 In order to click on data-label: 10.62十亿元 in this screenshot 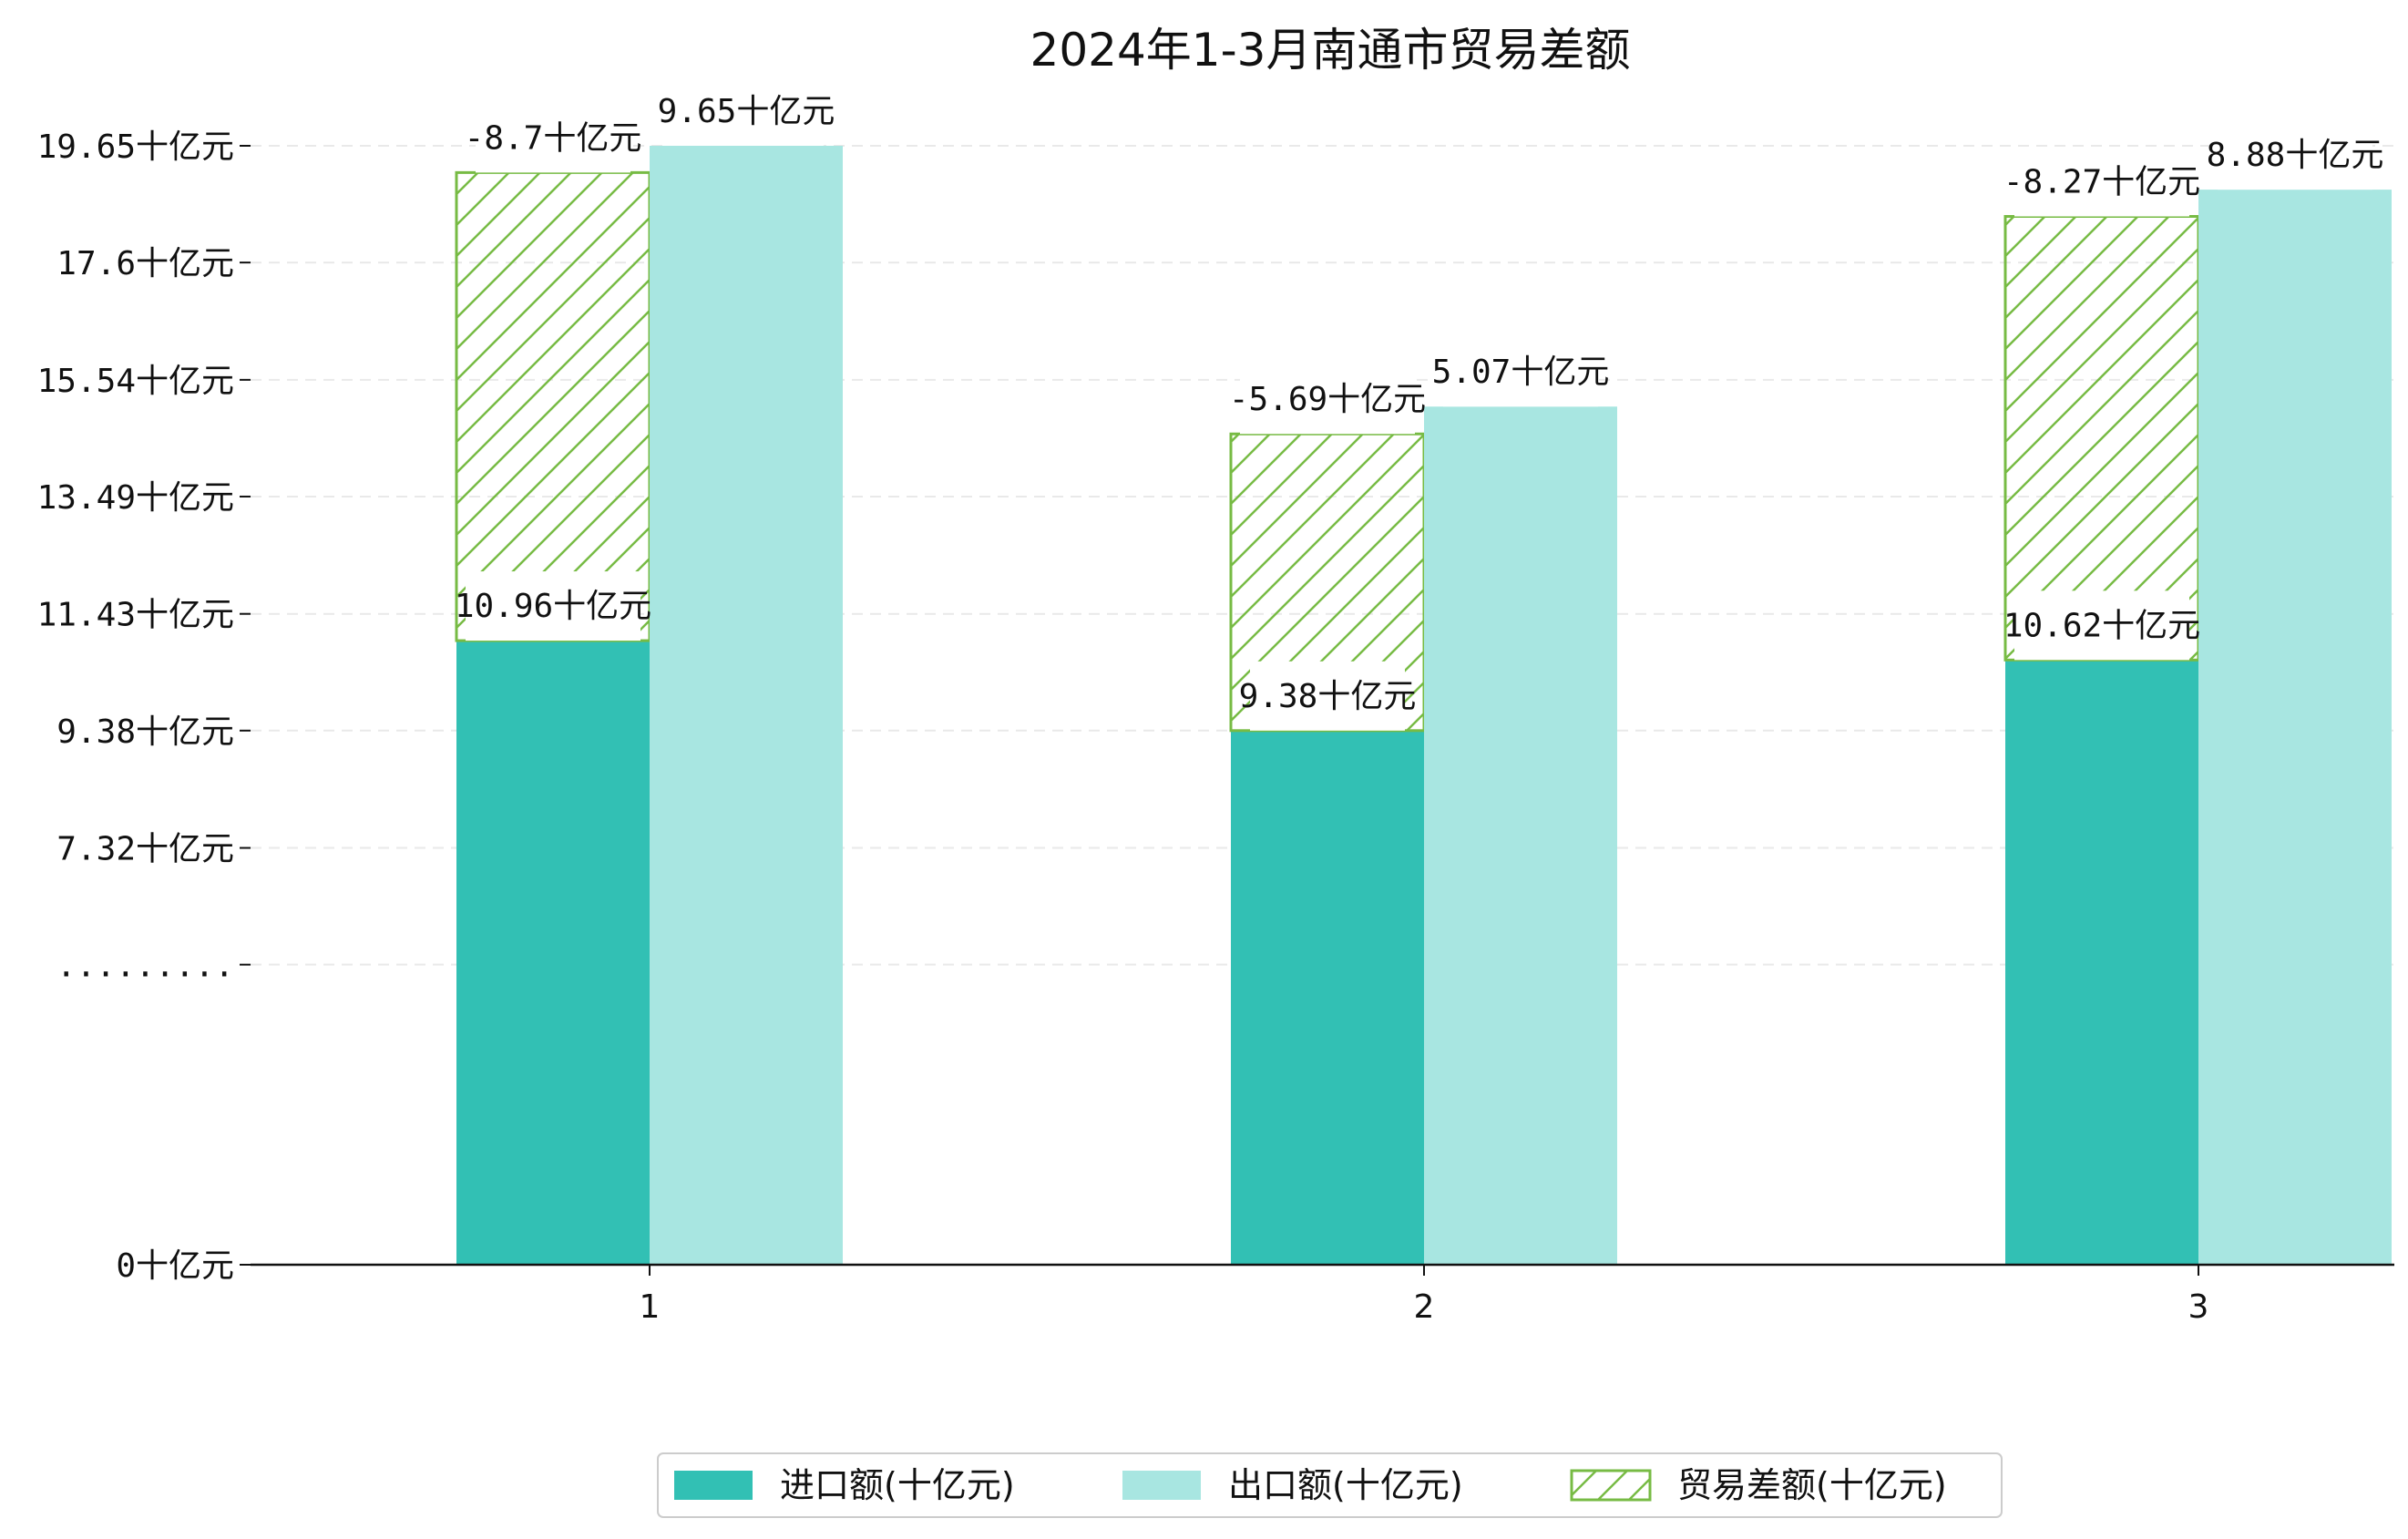, I will do `click(2102, 625)`.